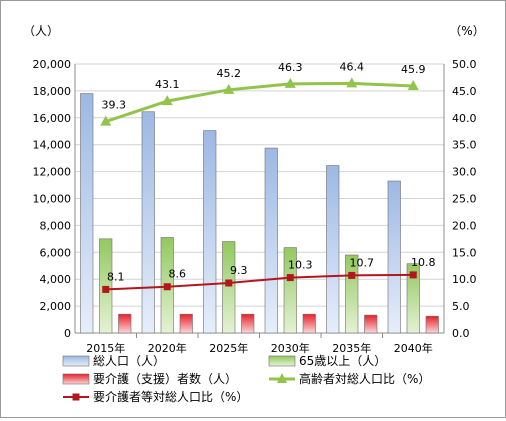 The image size is (506, 421). What do you see at coordinates (423, 262) in the screenshot?
I see `data-label: 10.8` at bounding box center [423, 262].